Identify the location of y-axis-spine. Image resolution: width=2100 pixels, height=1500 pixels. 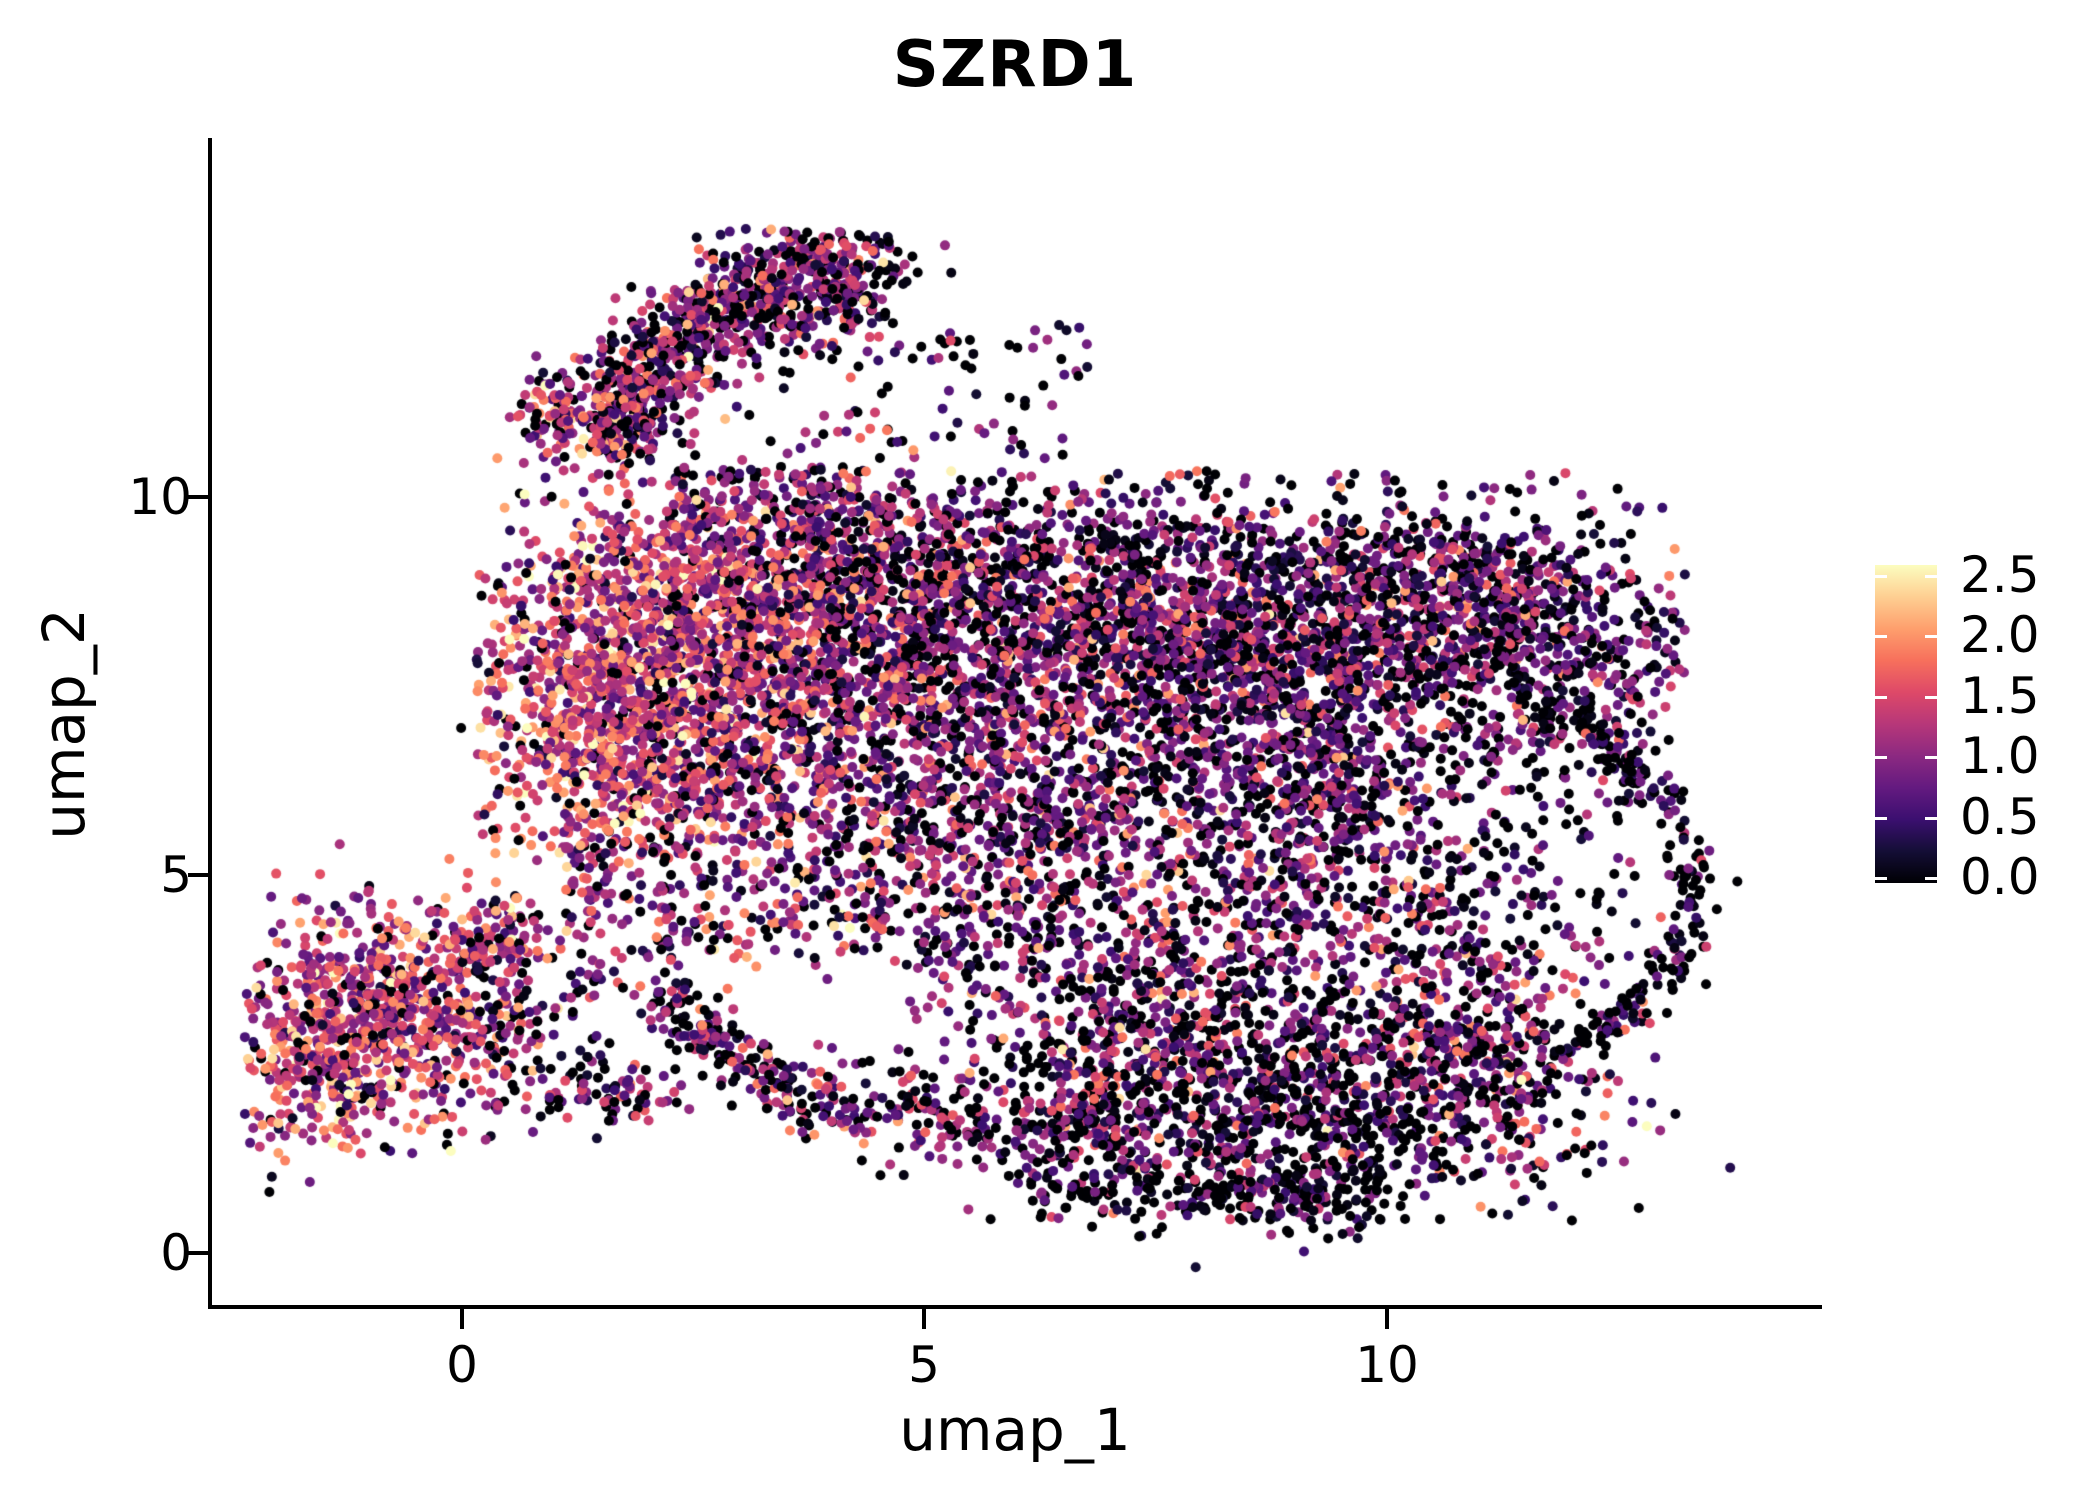
(210, 723).